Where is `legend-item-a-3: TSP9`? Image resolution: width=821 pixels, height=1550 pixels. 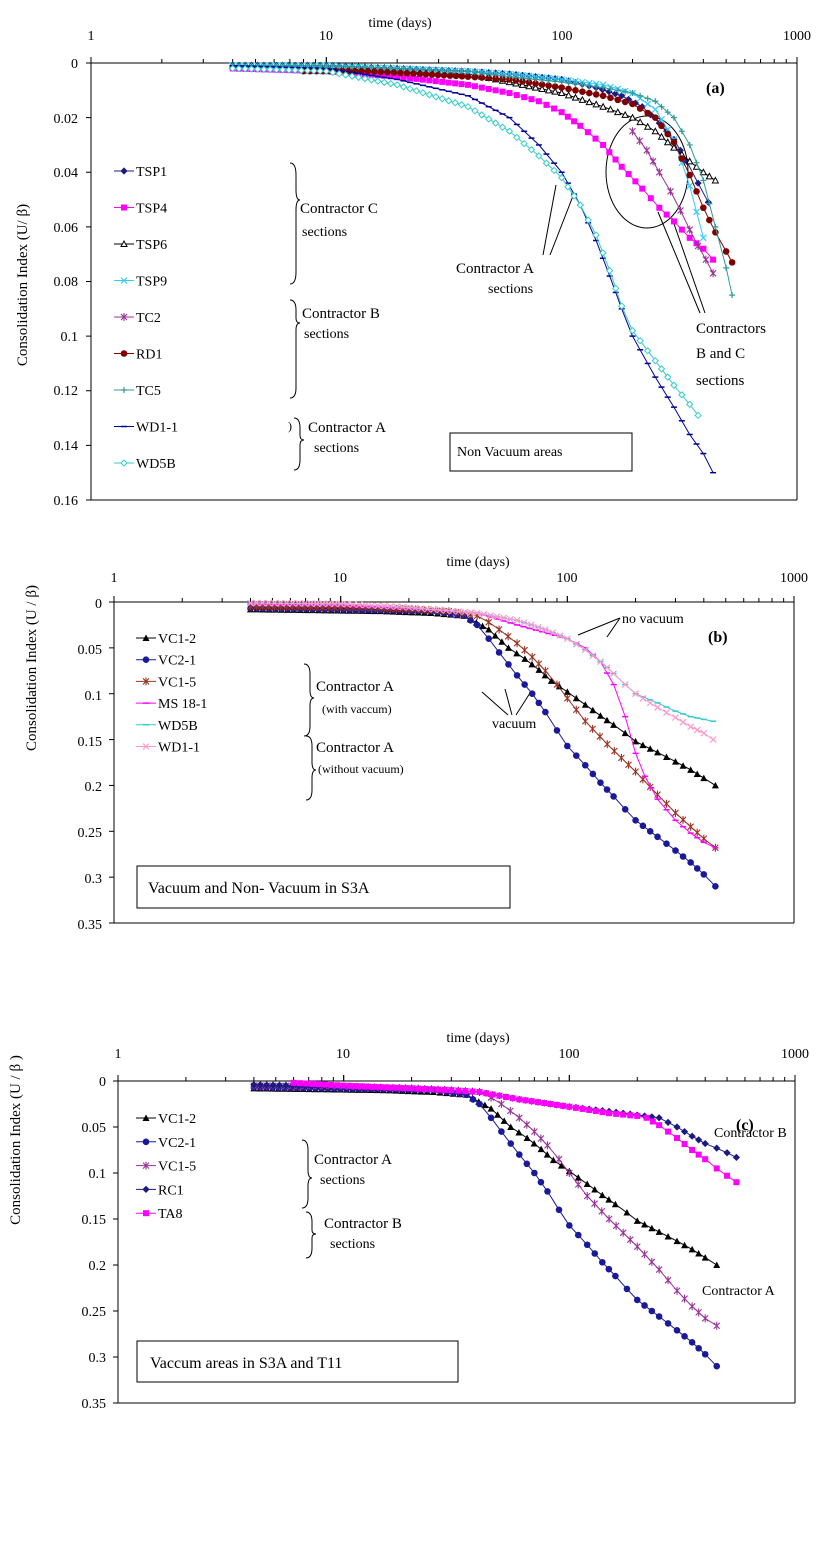 legend-item-a-3: TSP9 is located at coordinates (140, 282).